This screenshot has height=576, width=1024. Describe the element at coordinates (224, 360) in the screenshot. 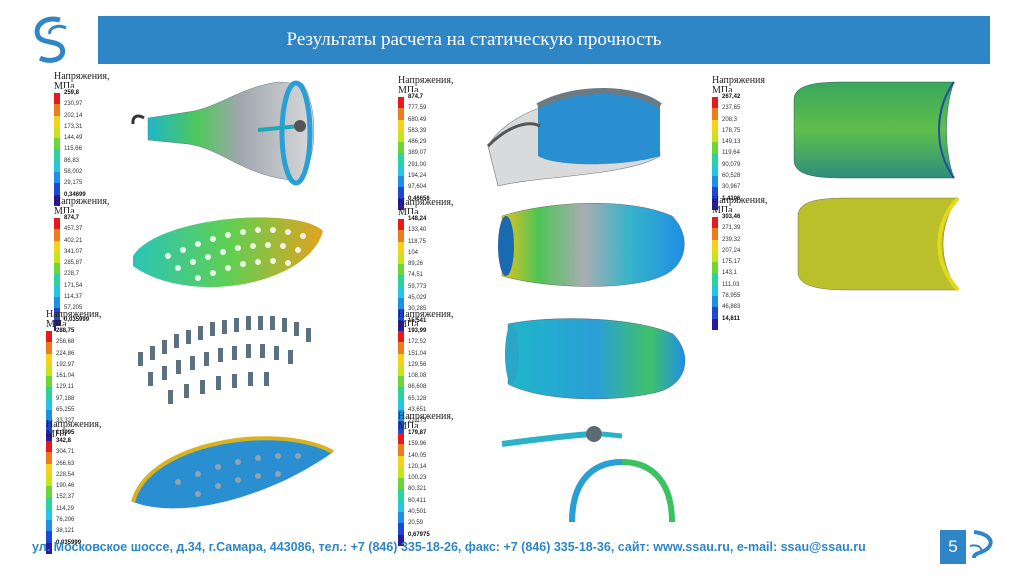

I see `model-pin-array` at that location.